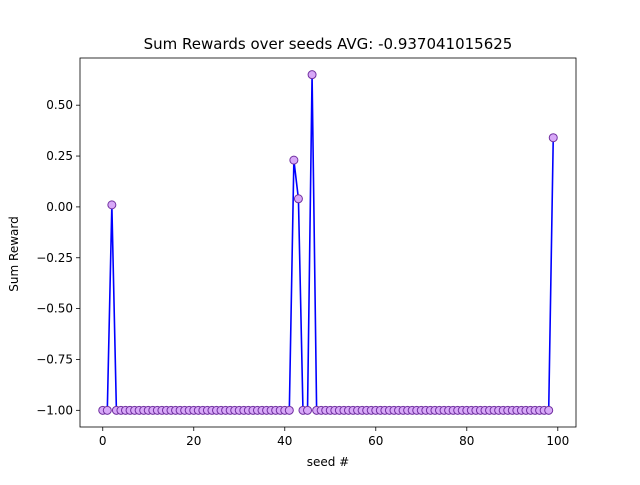  What do you see at coordinates (14, 253) in the screenshot?
I see `y-axis-label: Sum Reward` at bounding box center [14, 253].